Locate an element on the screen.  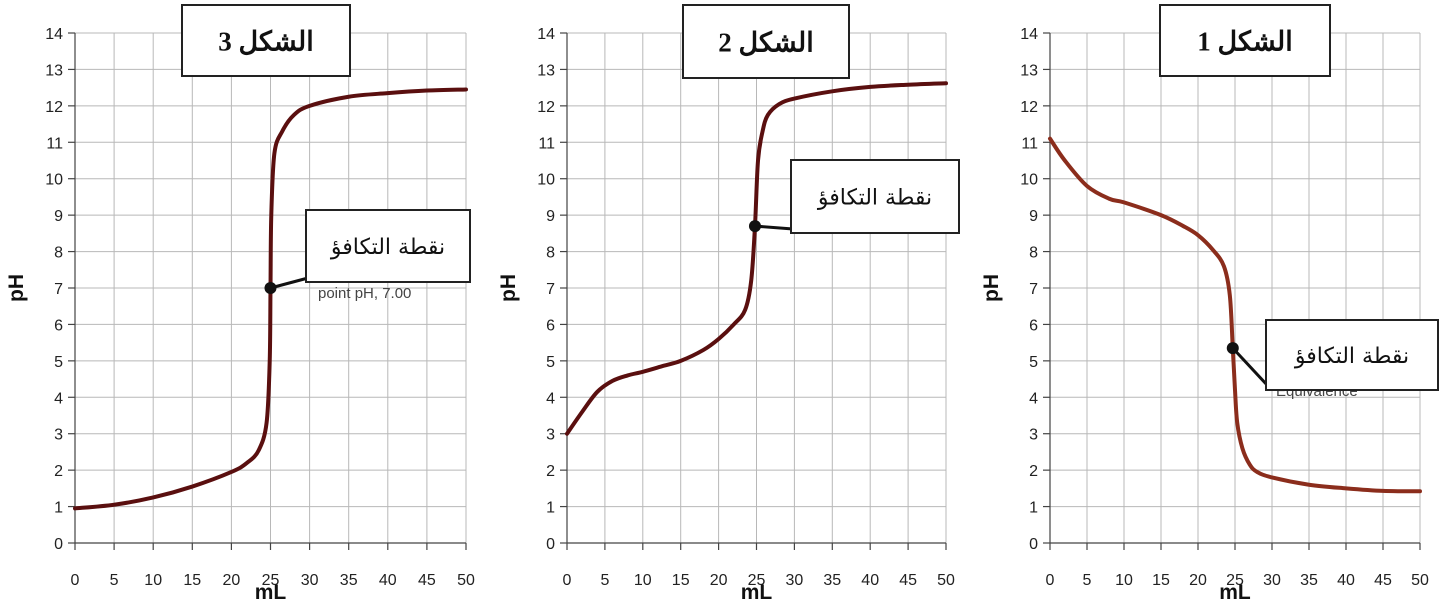
figure-title: الشكل 2 is located at coordinates (765, 43).